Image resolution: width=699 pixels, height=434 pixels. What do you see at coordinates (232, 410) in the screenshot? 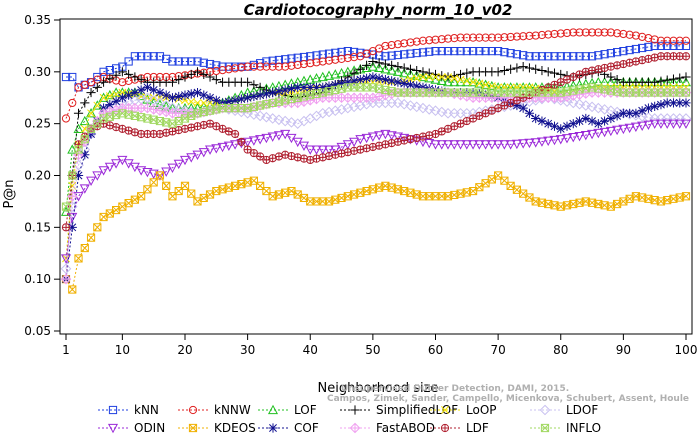
I see `legend-label-knnw: kNNW` at bounding box center [232, 410].